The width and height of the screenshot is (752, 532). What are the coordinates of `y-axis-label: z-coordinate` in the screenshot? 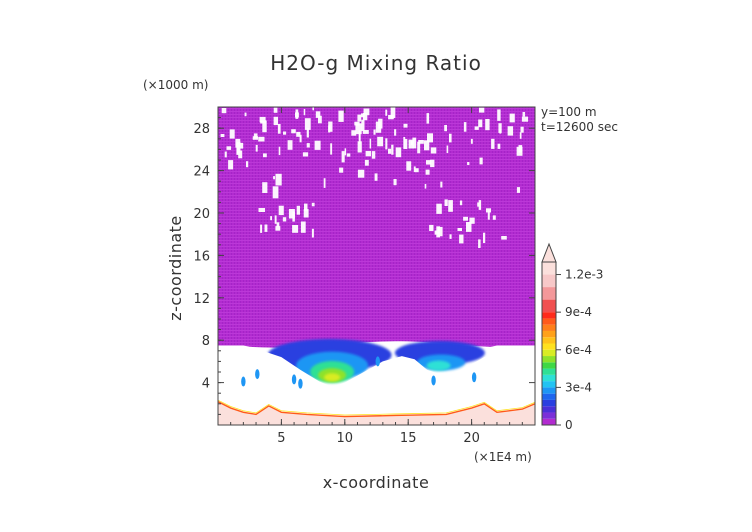 It's located at (175, 268).